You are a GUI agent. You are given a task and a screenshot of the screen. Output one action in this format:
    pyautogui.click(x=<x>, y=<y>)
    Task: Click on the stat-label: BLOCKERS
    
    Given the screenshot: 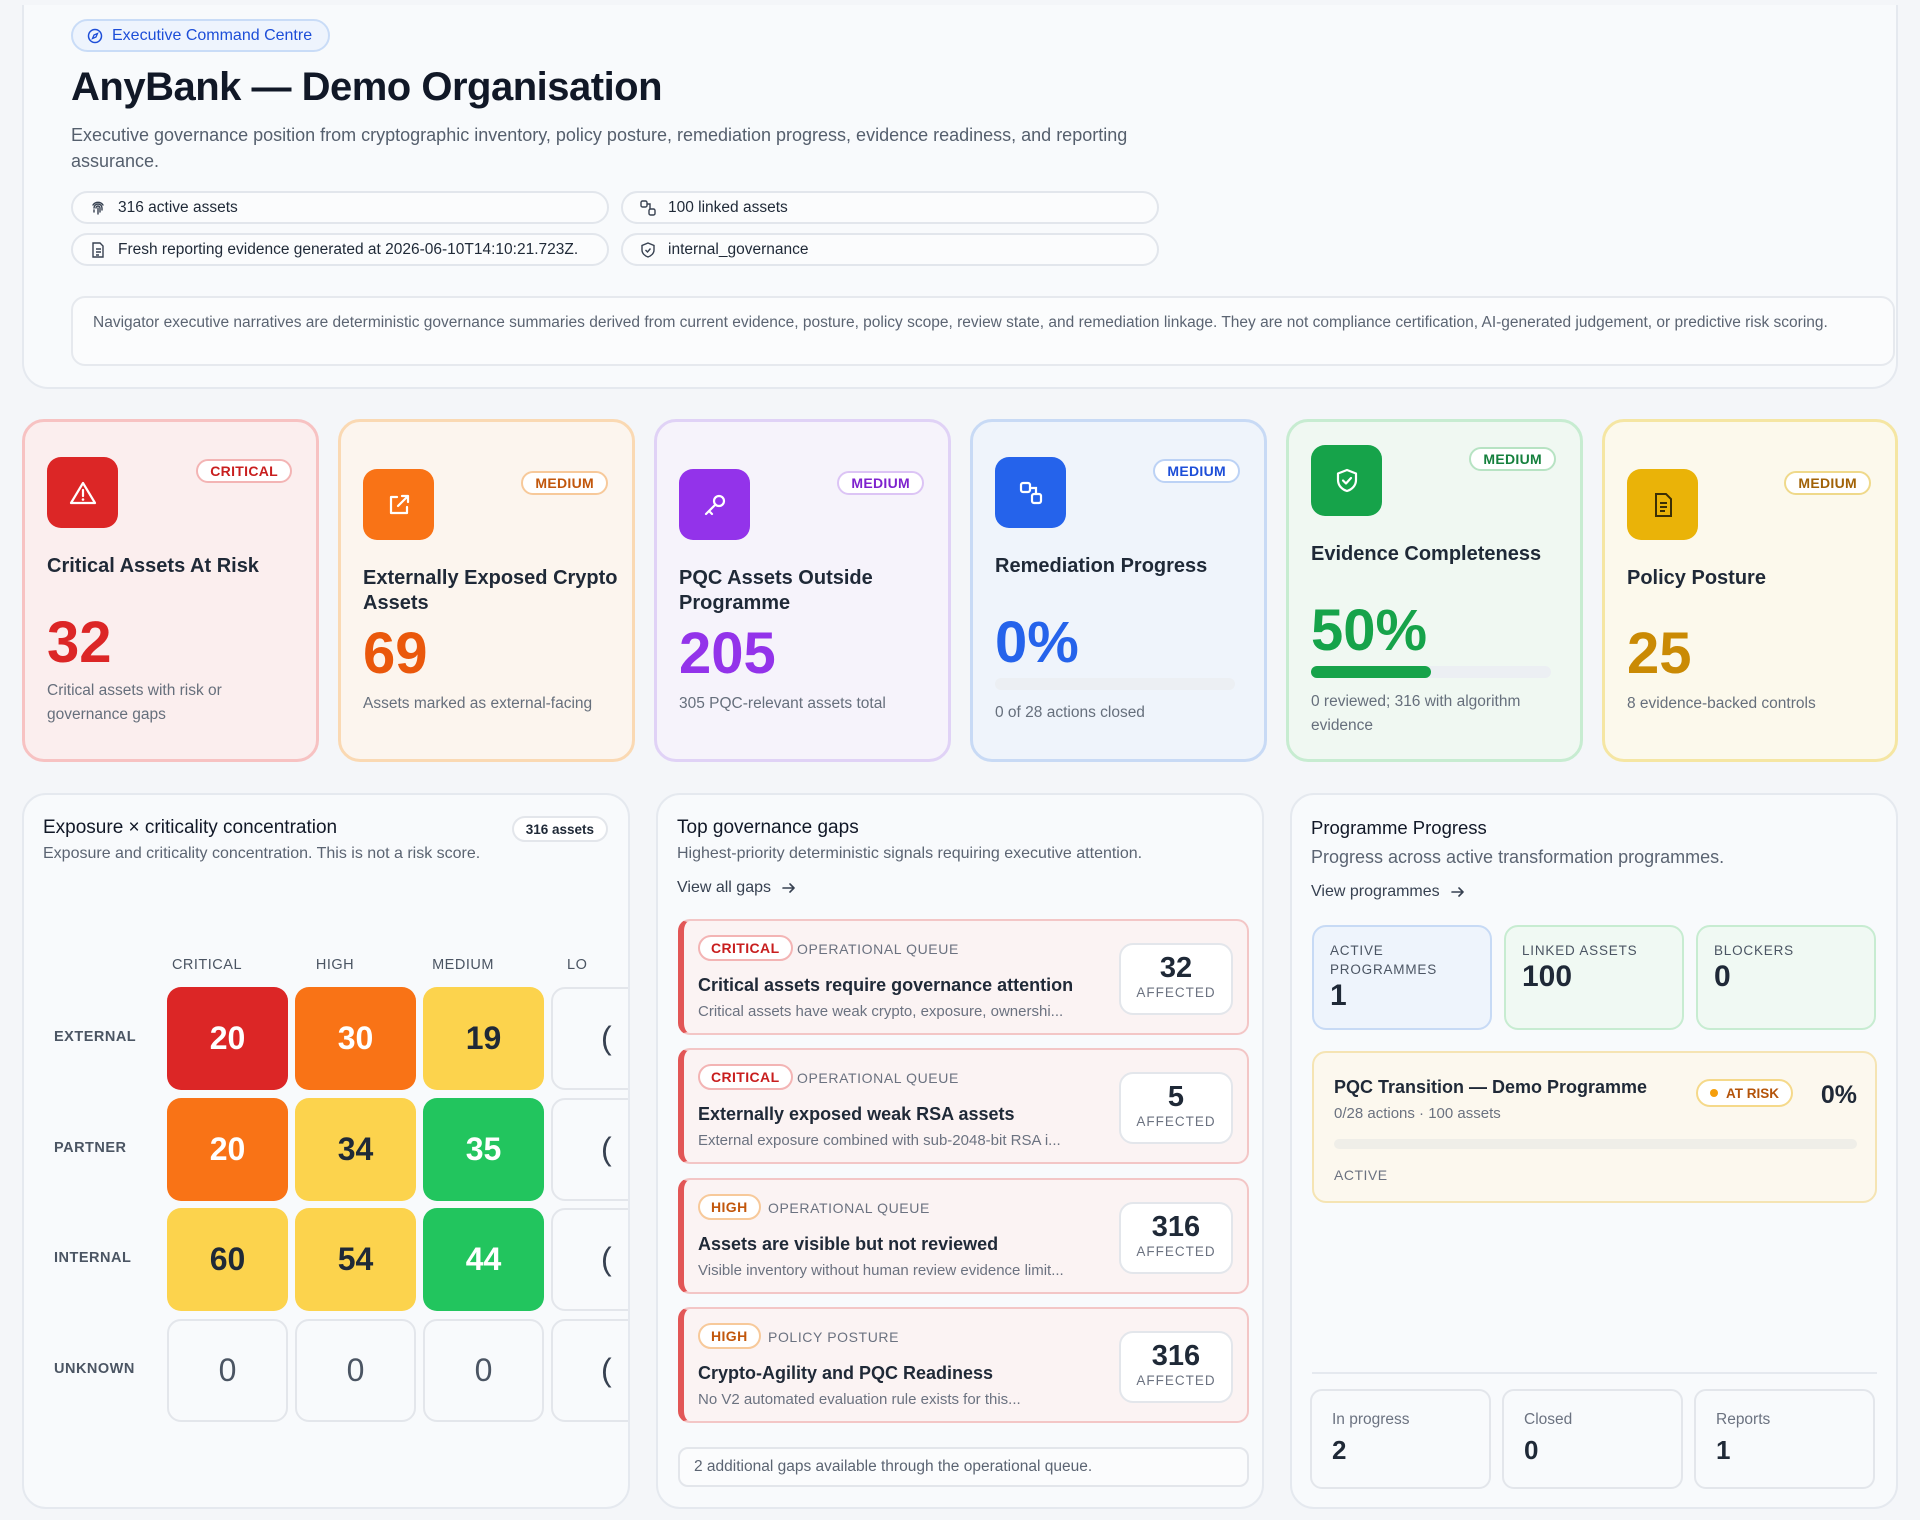 What is the action you would take?
    pyautogui.click(x=1754, y=950)
    